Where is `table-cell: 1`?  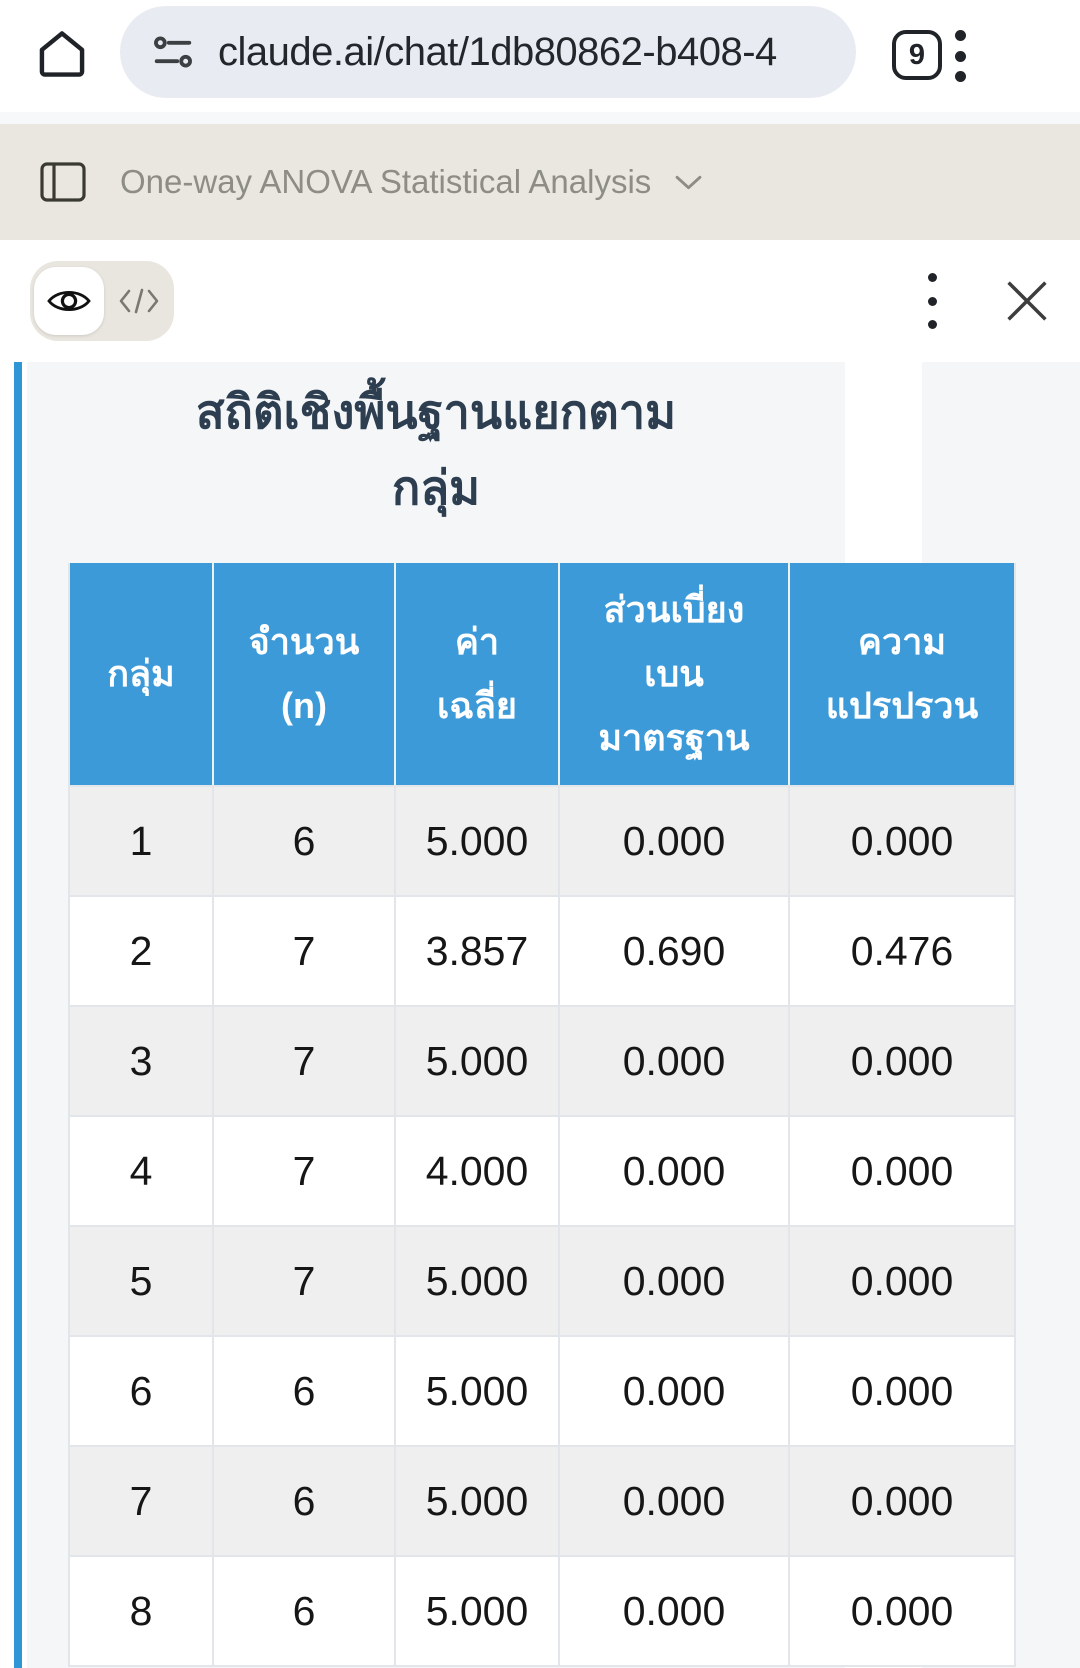 table-cell: 1 is located at coordinates (142, 841).